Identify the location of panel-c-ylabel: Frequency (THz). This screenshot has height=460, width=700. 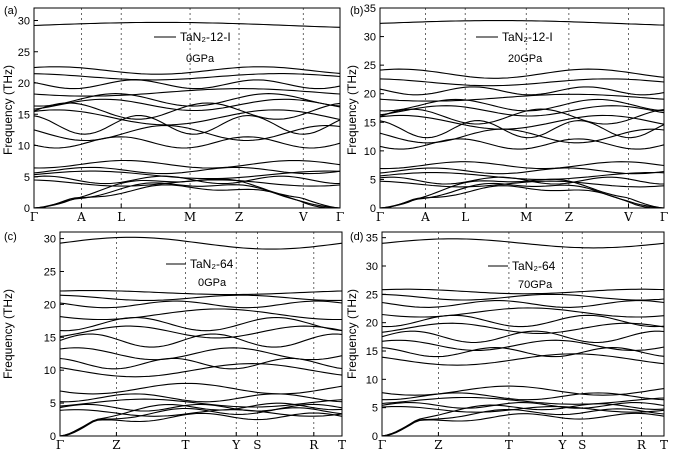
(8, 334).